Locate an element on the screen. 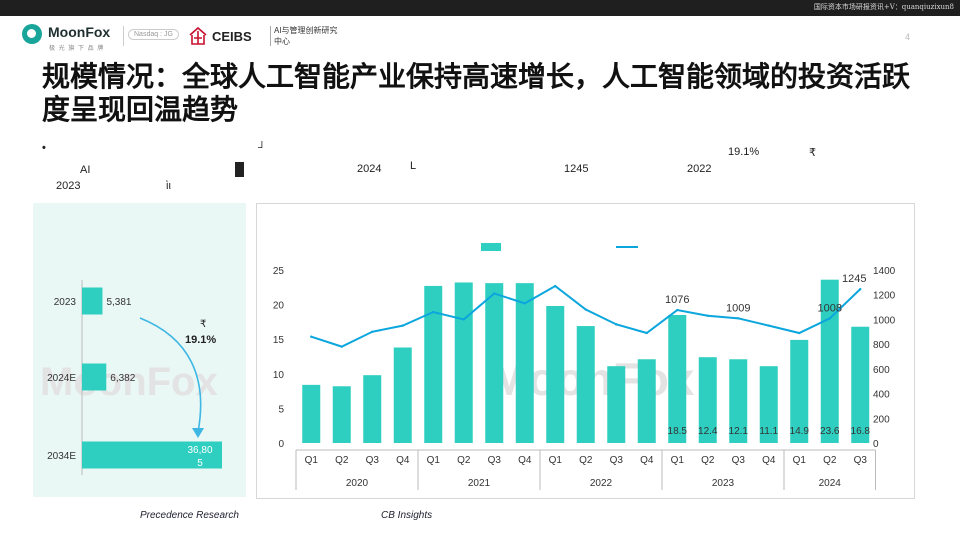 The image size is (960, 540). moonfox-brand: MoonFox is located at coordinates (79, 32).